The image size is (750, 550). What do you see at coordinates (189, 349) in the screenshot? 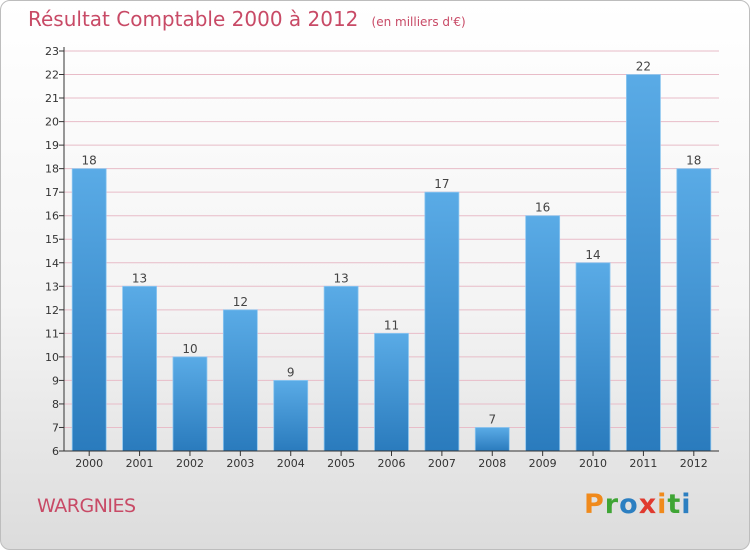
I see `data-label: 10` at bounding box center [189, 349].